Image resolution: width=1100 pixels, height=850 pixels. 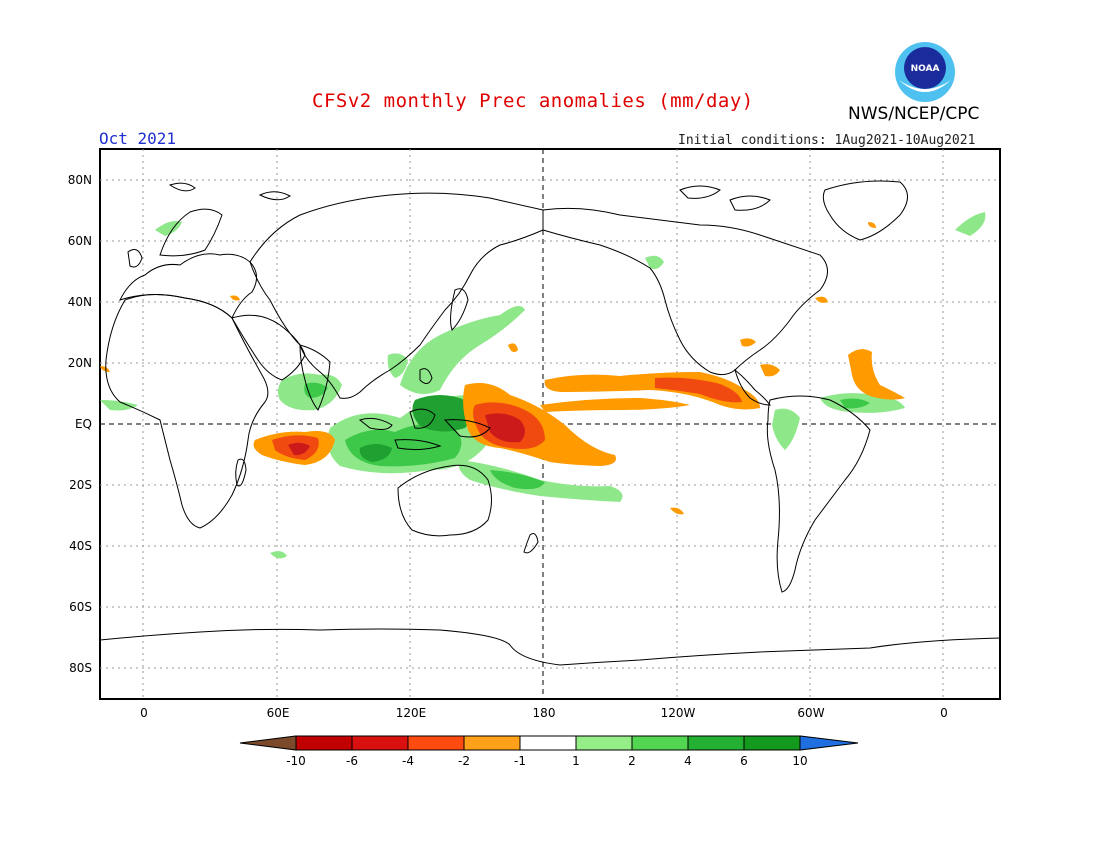 I want to click on colorbar-tick-label: 2, so click(x=632, y=761).